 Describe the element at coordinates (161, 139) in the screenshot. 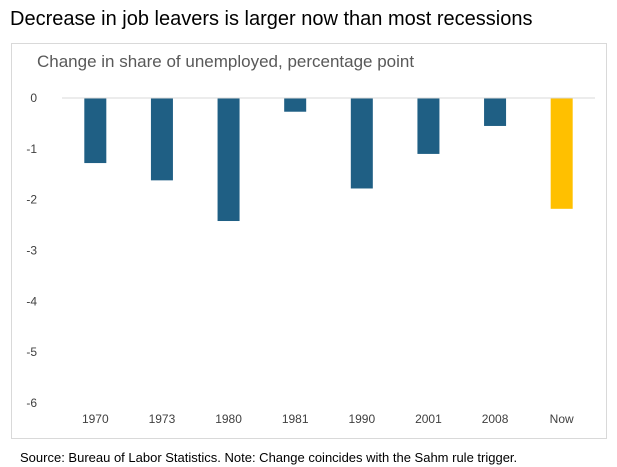

I see `bar-1973` at that location.